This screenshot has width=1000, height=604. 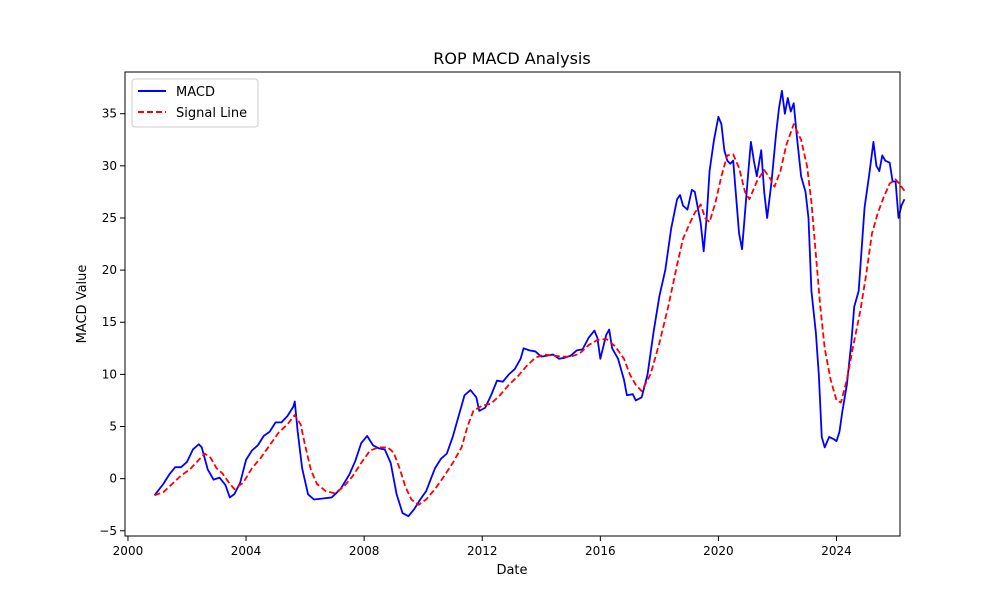 I want to click on y-tick-label: 35, so click(x=109, y=114).